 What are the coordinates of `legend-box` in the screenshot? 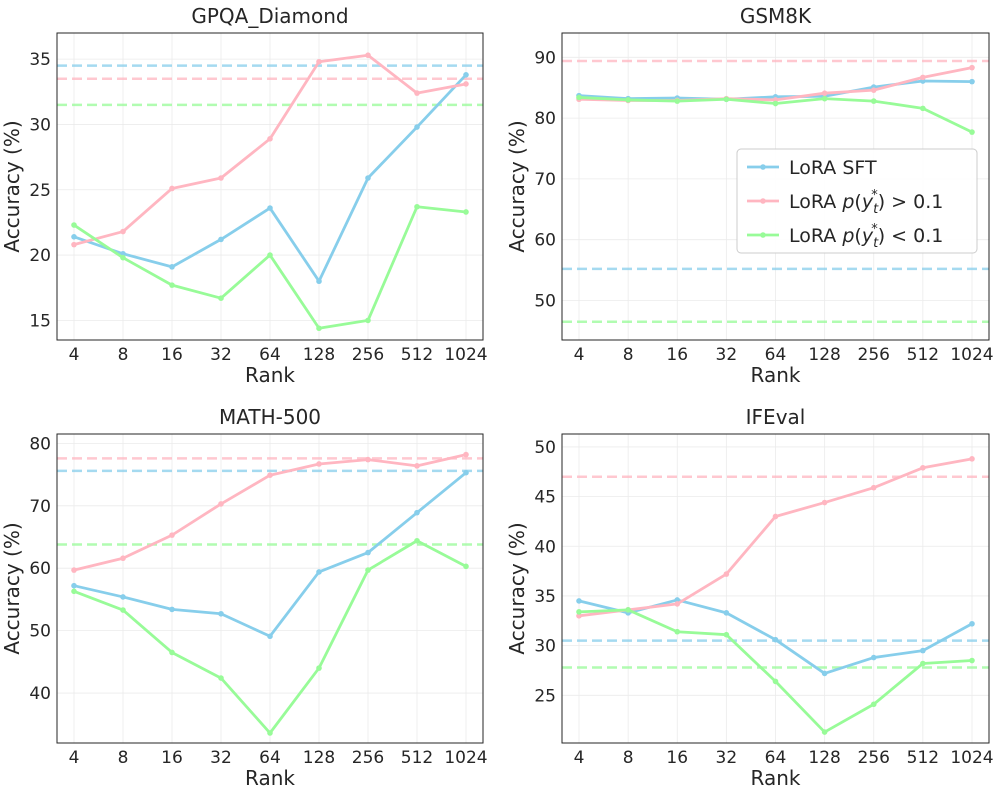 It's located at (857, 201).